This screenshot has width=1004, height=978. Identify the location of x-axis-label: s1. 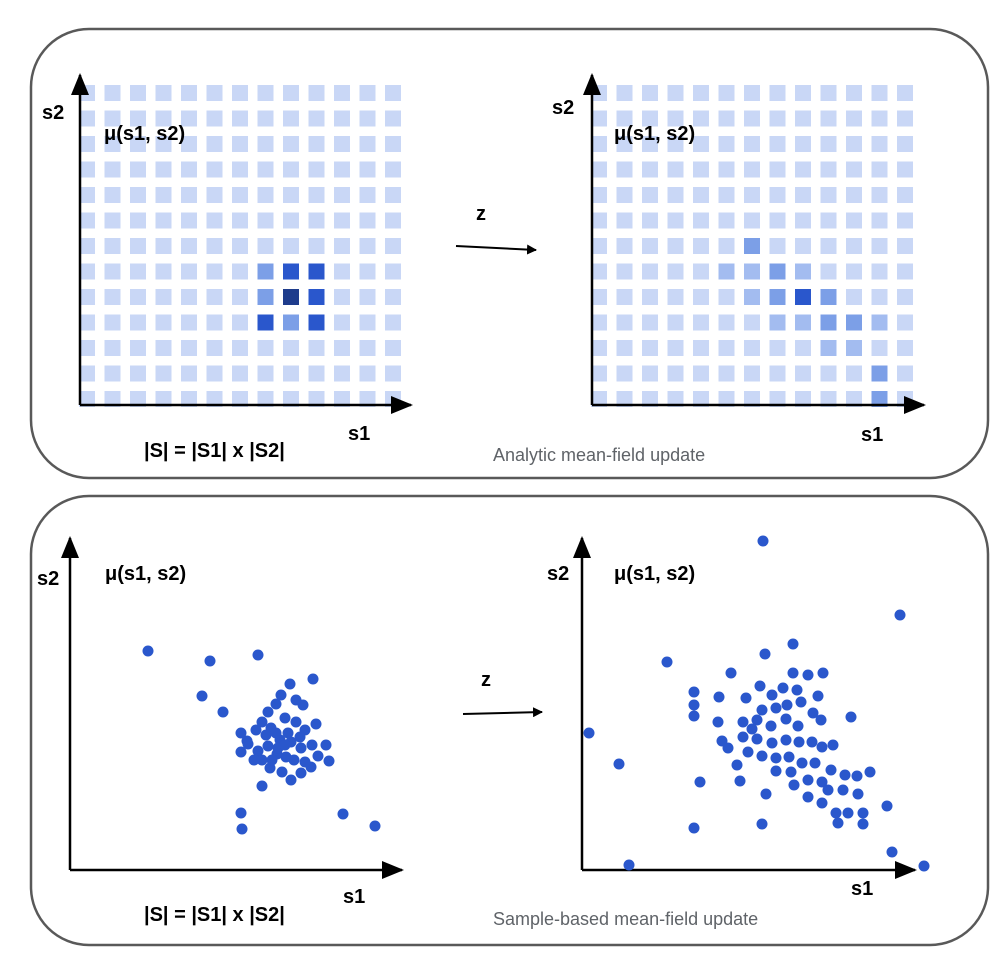
(354, 897).